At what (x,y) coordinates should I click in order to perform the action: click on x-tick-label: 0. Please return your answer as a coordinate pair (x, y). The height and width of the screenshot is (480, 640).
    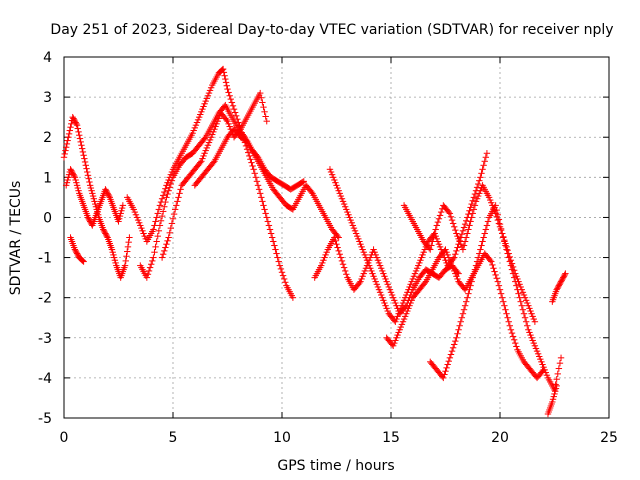
    Looking at the image, I should click on (64, 438).